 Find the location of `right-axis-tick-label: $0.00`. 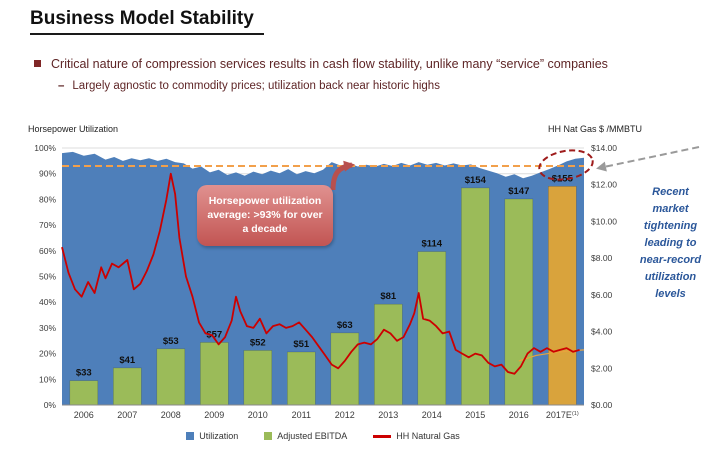

right-axis-tick-label: $0.00 is located at coordinates (602, 405).